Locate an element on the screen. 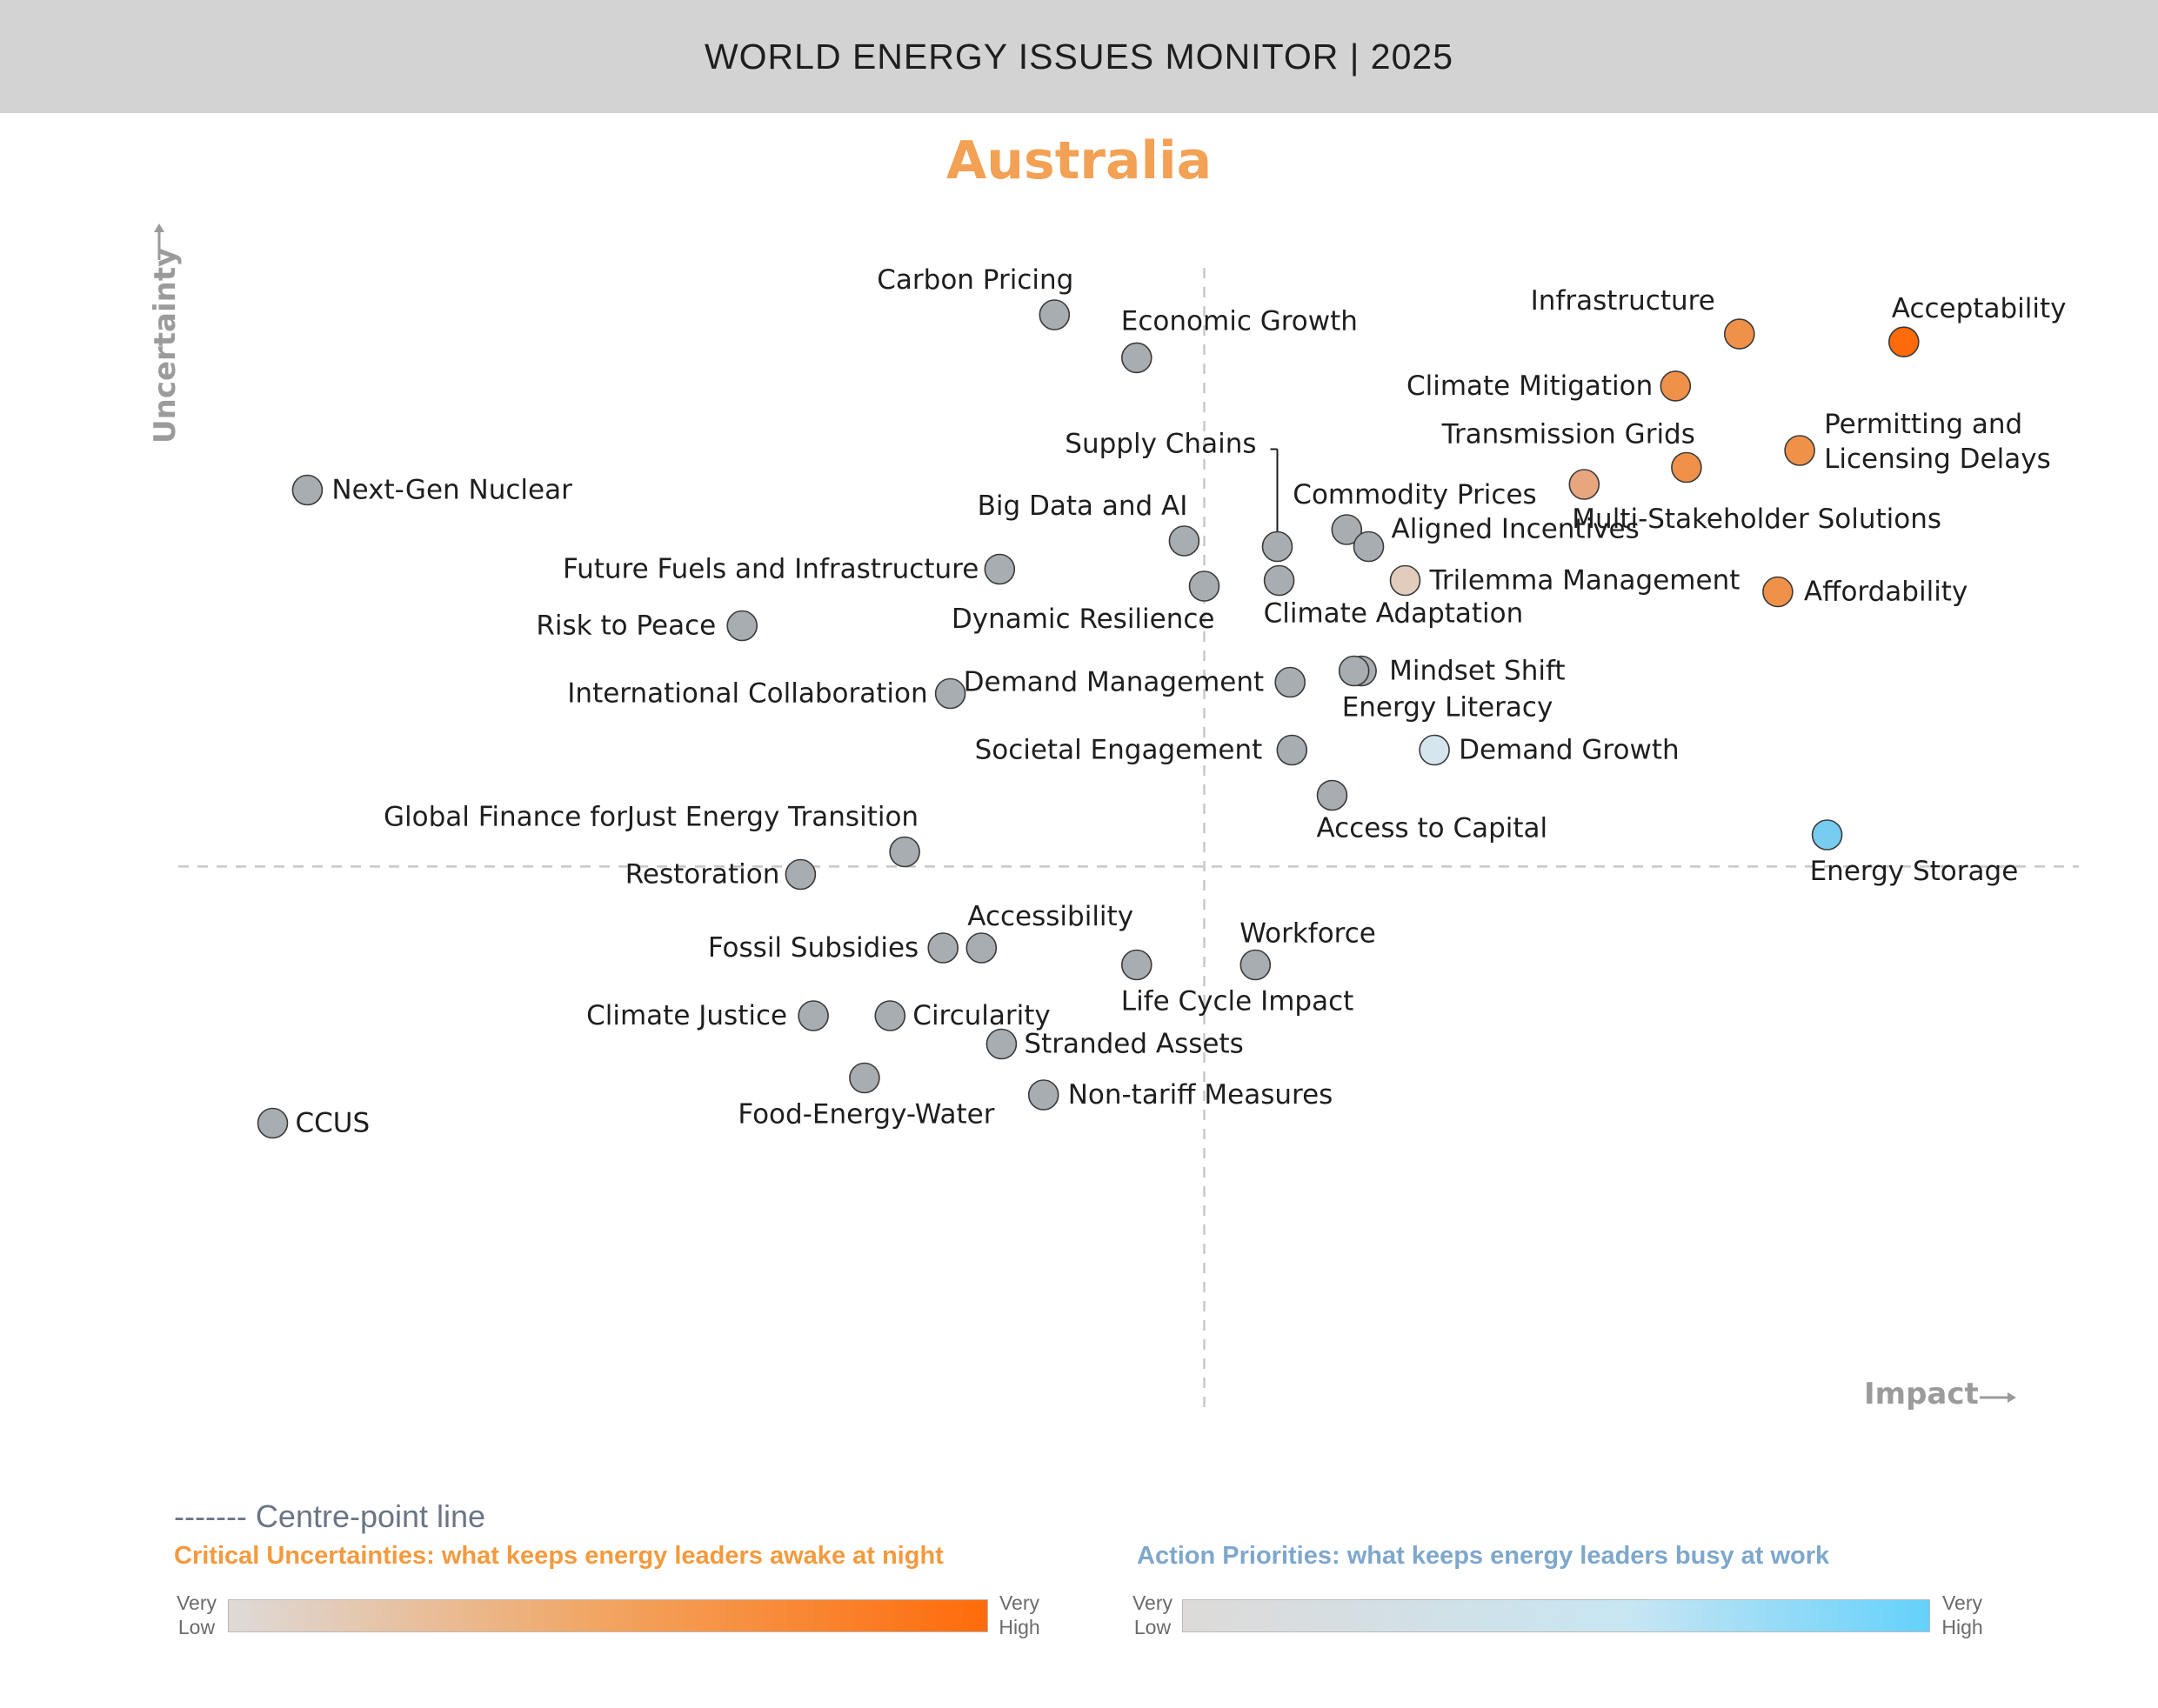  point-infrastructure is located at coordinates (1739, 334).